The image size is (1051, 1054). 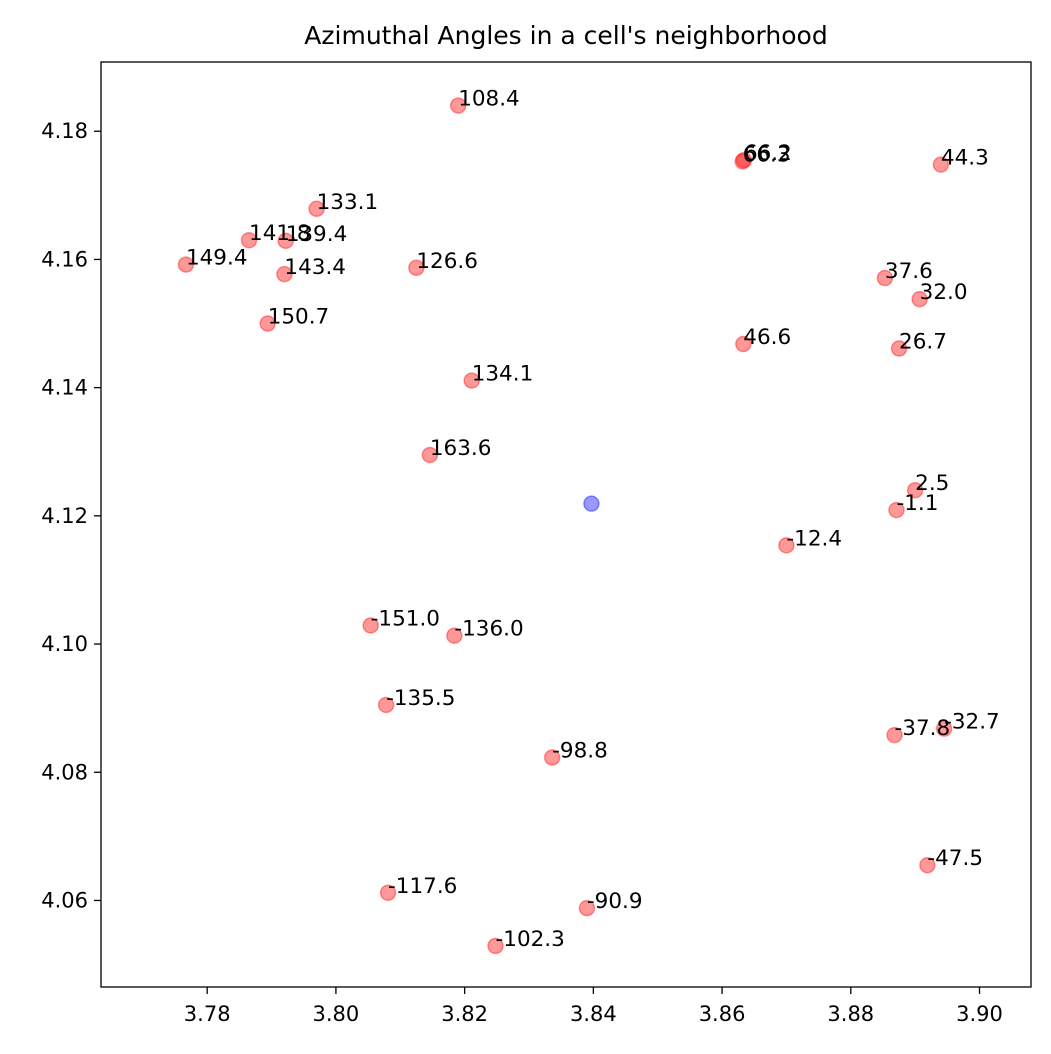 I want to click on point-label: -90.9, so click(x=615, y=901).